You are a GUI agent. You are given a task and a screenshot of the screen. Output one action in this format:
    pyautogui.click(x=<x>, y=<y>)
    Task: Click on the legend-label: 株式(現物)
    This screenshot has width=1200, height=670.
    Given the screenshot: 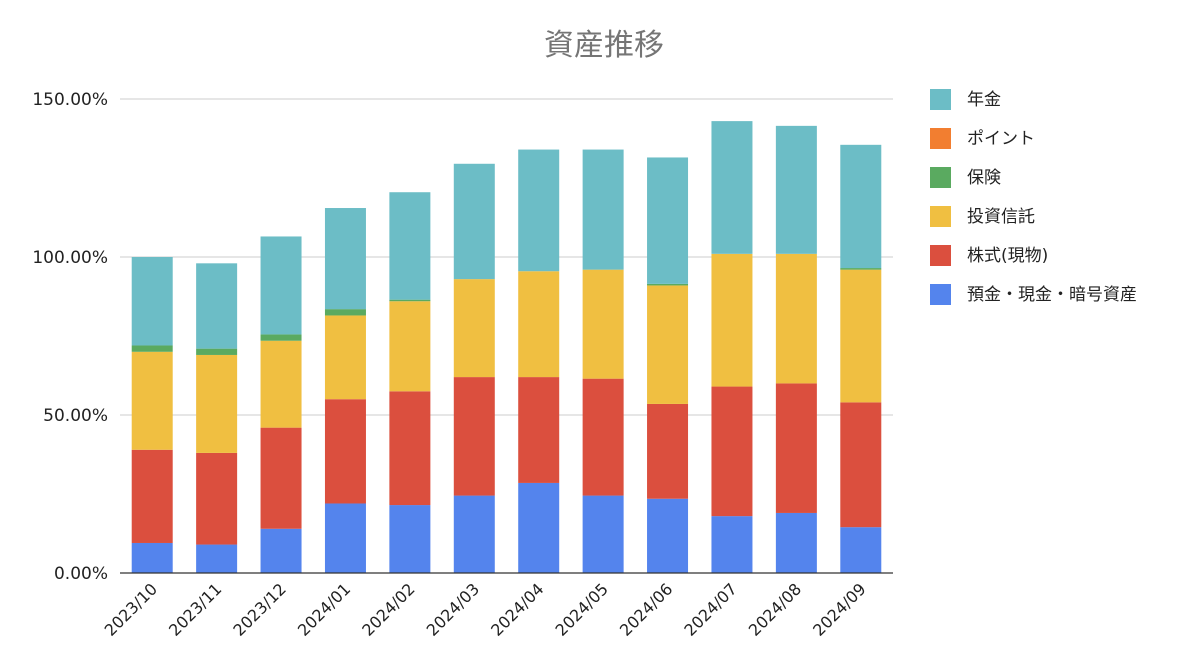 What is the action you would take?
    pyautogui.click(x=1007, y=256)
    